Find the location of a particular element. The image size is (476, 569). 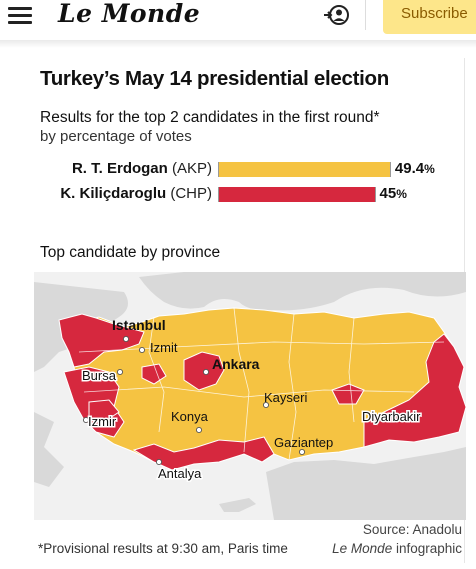

credit-rest: infographic is located at coordinates (427, 548).